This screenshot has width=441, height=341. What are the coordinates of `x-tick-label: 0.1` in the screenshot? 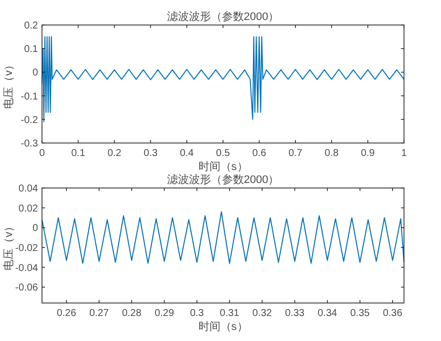 It's located at (78, 153).